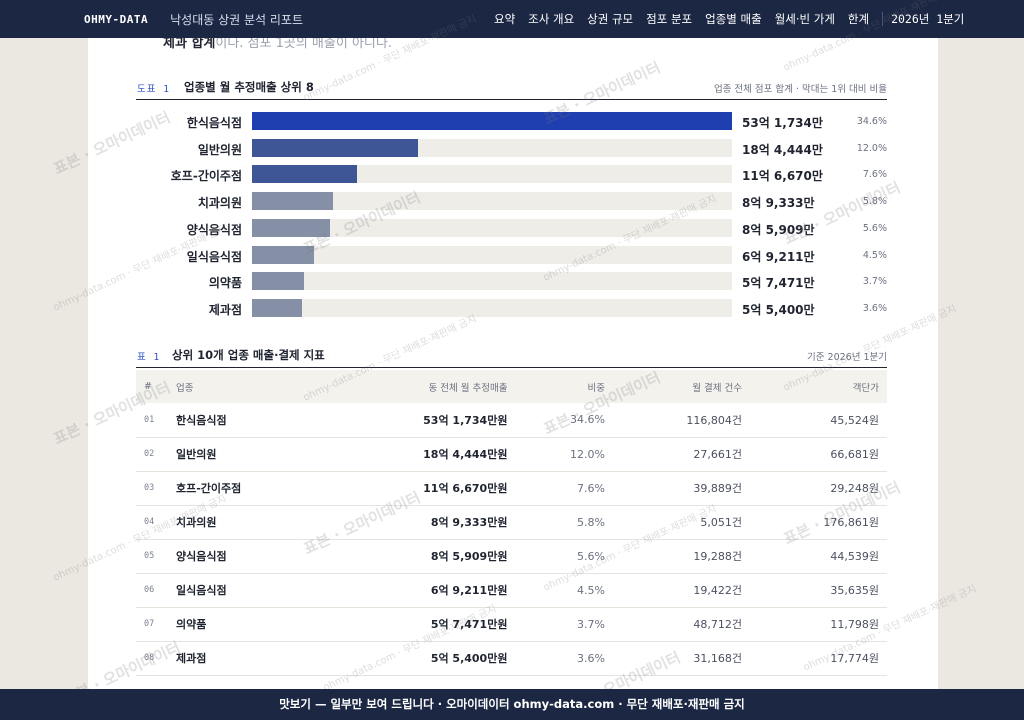 This screenshot has width=1024, height=720. I want to click on cell-industry: 양식음식점, so click(246, 556).